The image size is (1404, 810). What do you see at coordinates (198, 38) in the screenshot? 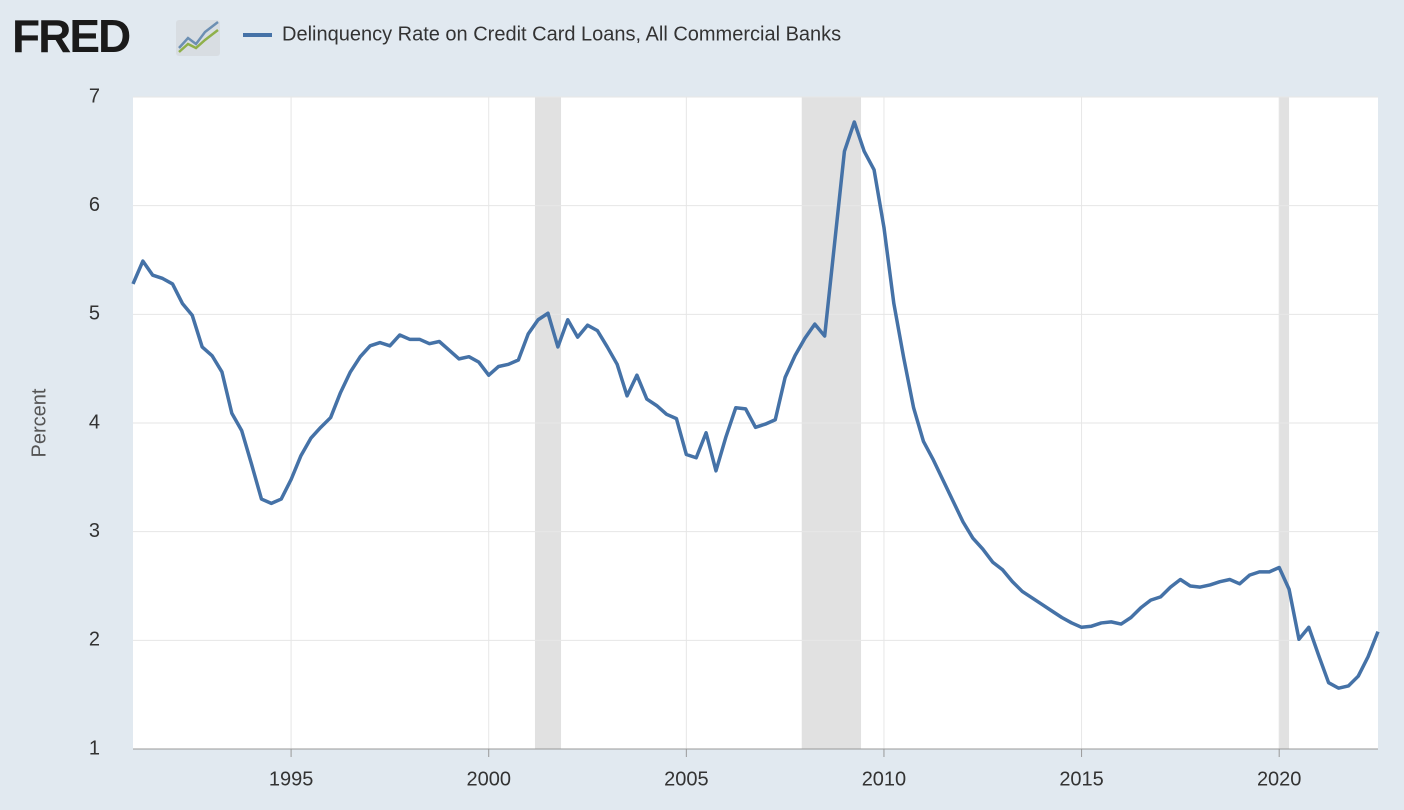
I see `logo-icon` at bounding box center [198, 38].